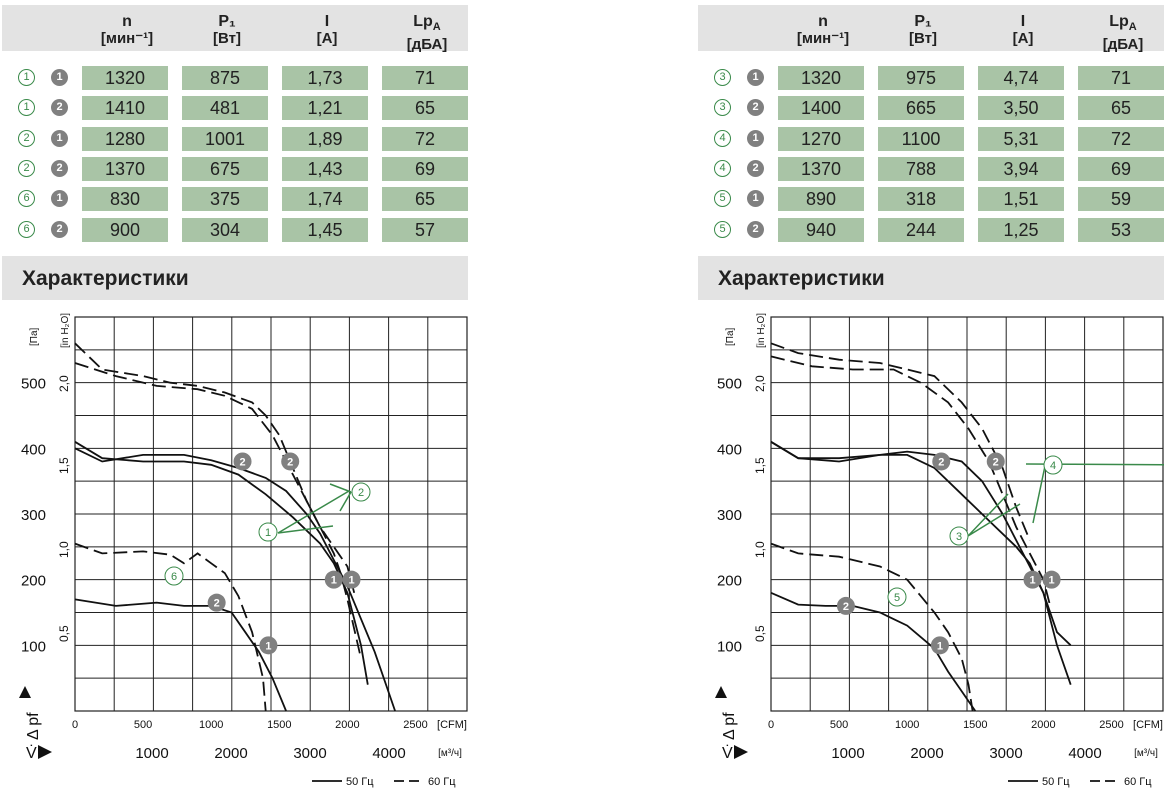  What do you see at coordinates (234, 80) in the screenshot?
I see `table-row: 1 1 1320 875 1,73 71` at bounding box center [234, 80].